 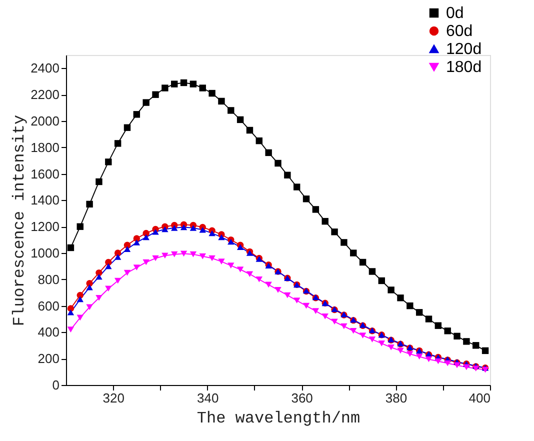 I want to click on y-tick-label: 400, so click(x=49, y=332).